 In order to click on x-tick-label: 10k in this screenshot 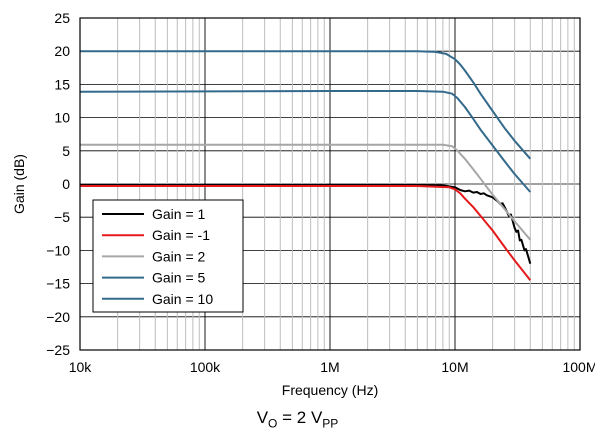, I will do `click(81, 367)`.